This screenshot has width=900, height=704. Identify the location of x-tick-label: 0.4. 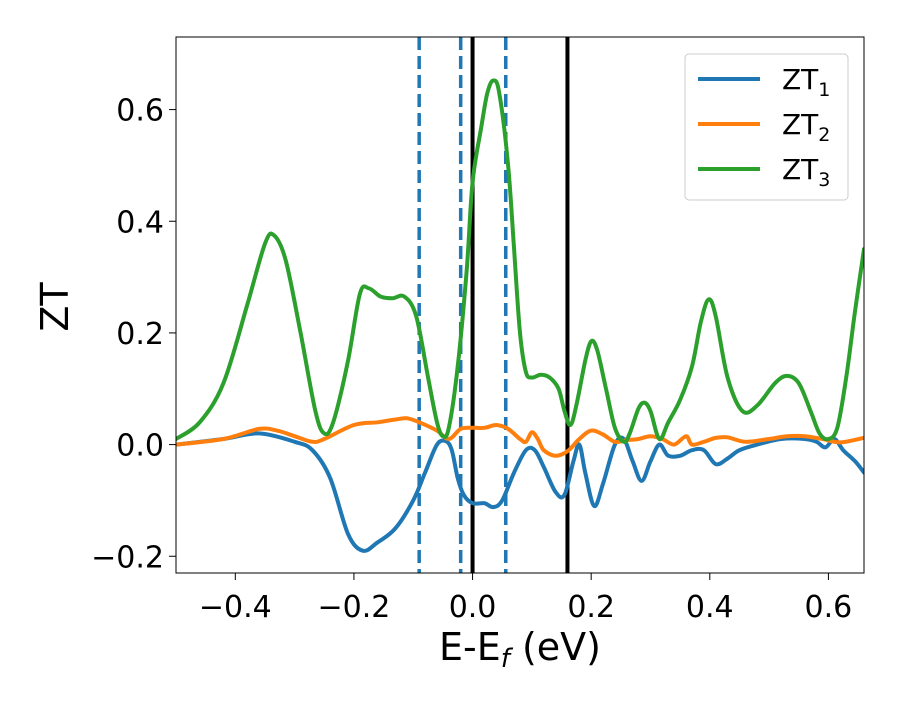
(710, 607).